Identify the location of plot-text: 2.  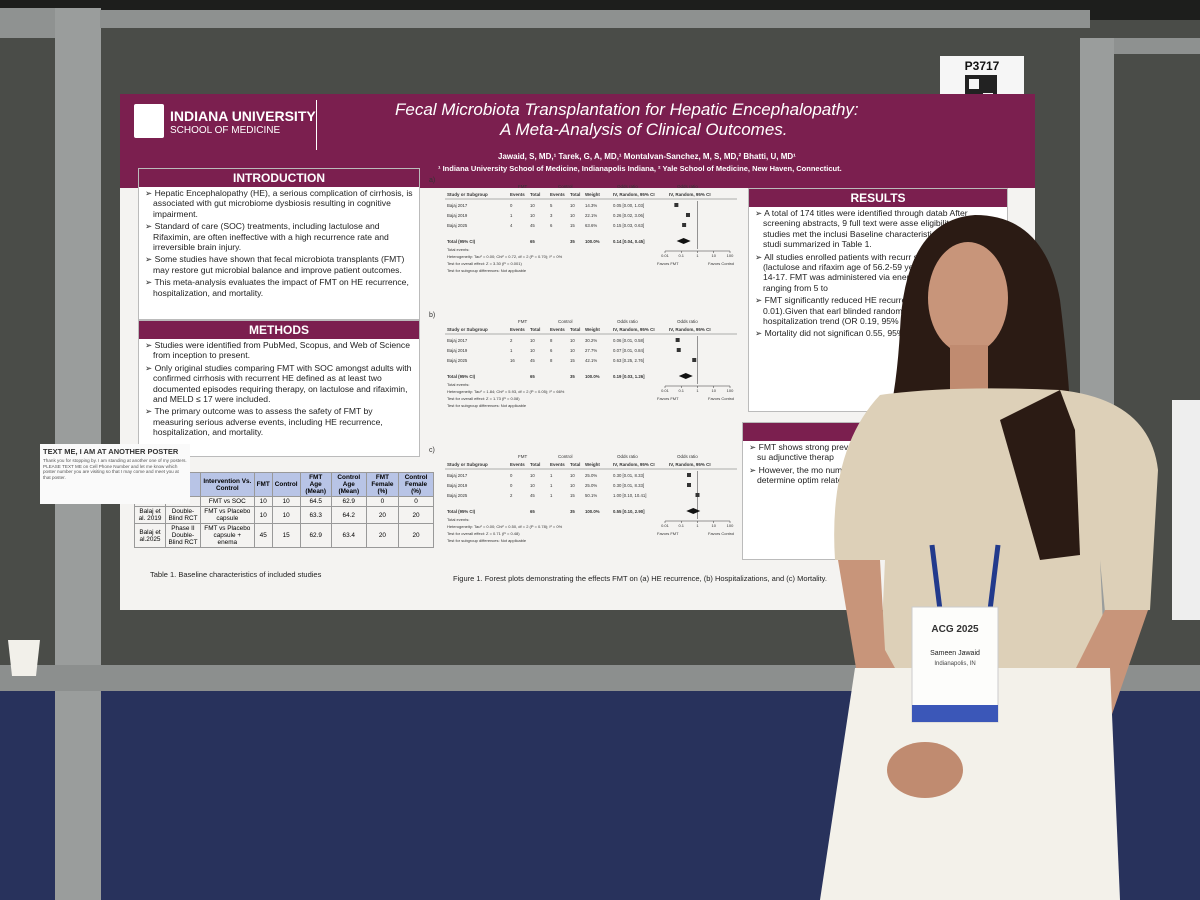
(511, 340).